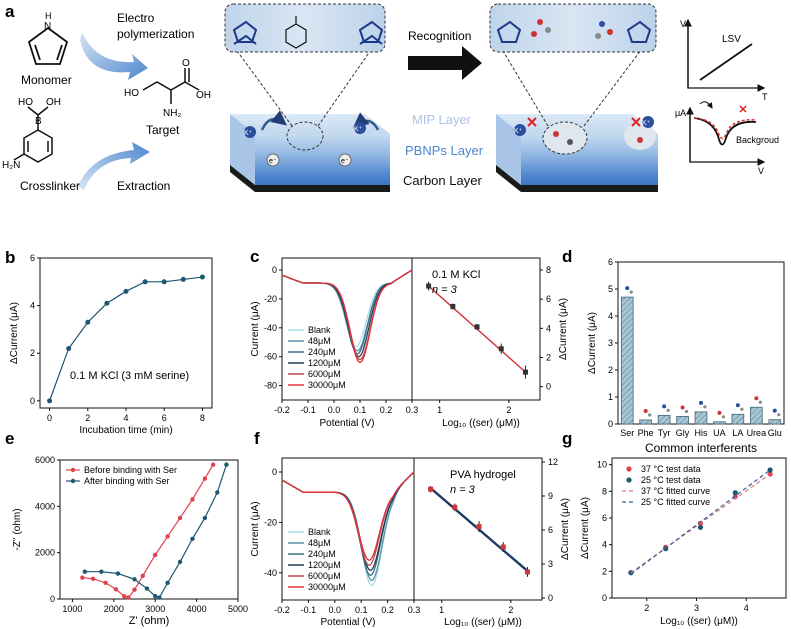  What do you see at coordinates (646, 123) in the screenshot?
I see `ion-k-right-2: K⁺` at bounding box center [646, 123].